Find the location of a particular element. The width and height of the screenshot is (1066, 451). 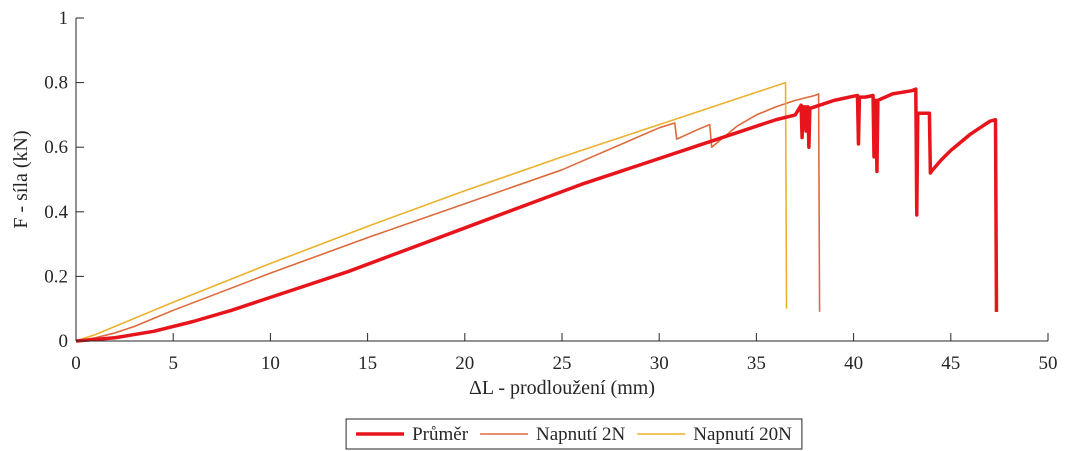

legend-box is located at coordinates (574, 434).